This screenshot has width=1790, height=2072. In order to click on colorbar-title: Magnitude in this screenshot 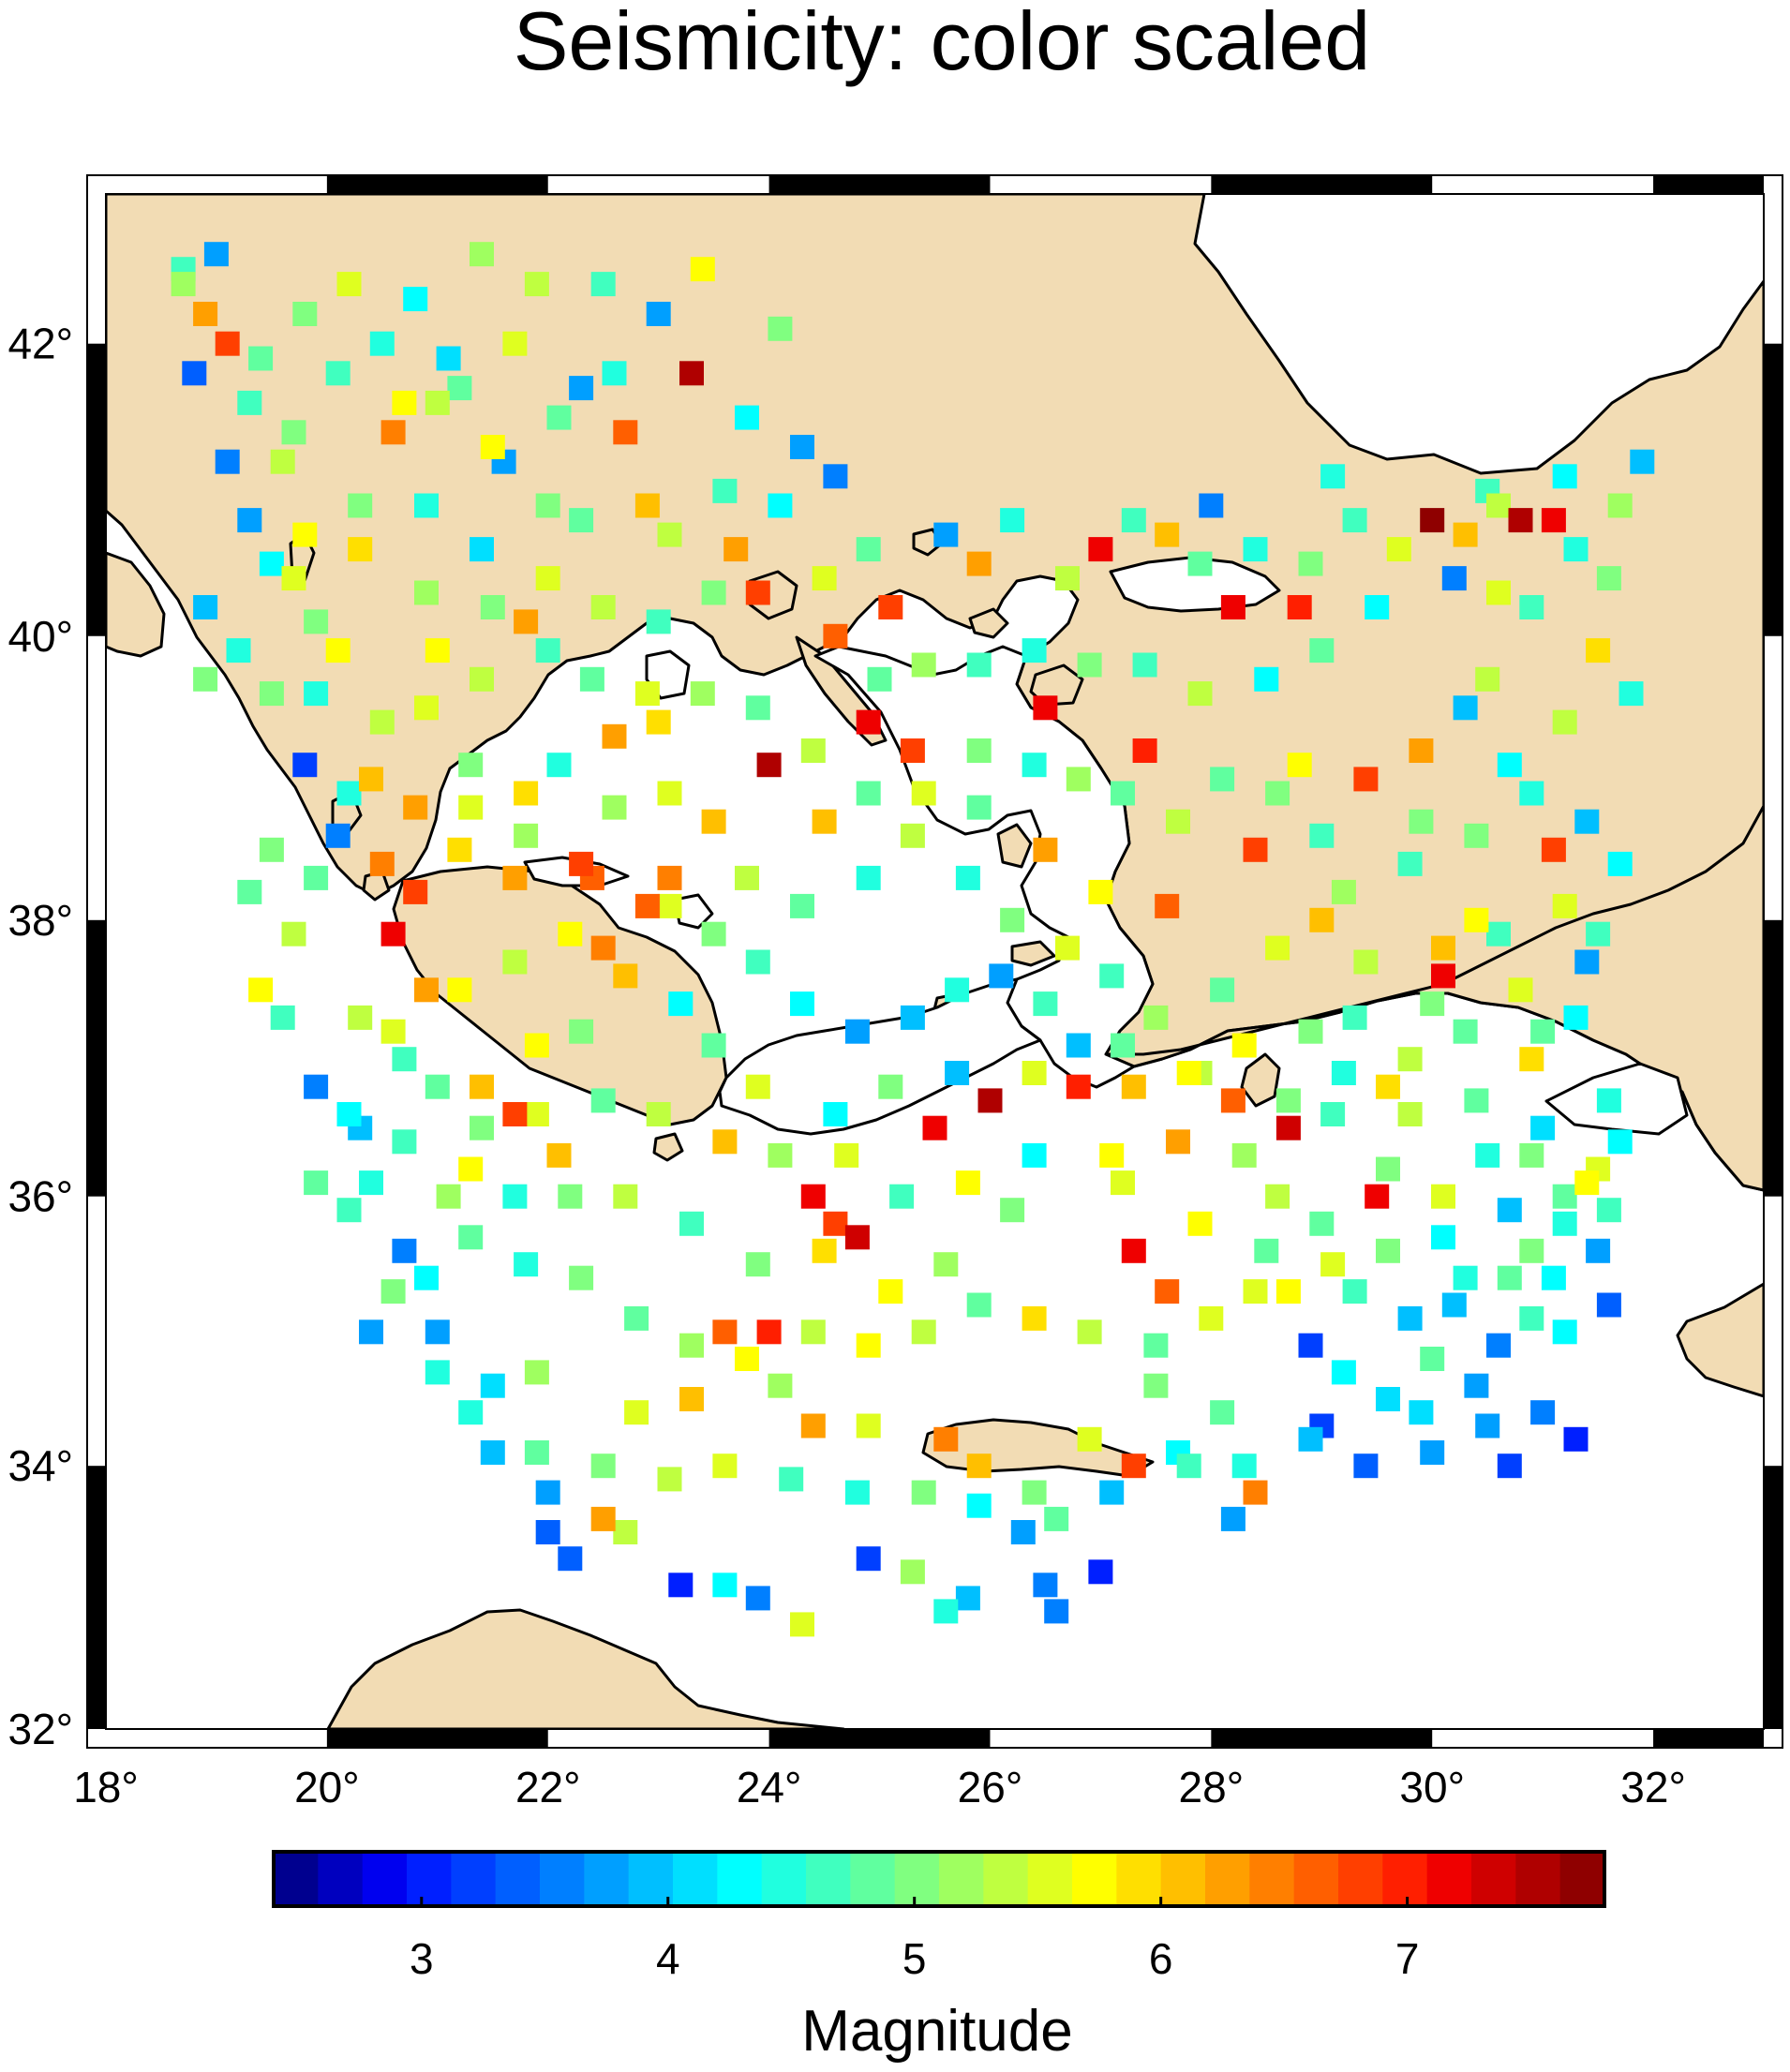, I will do `click(937, 2031)`.